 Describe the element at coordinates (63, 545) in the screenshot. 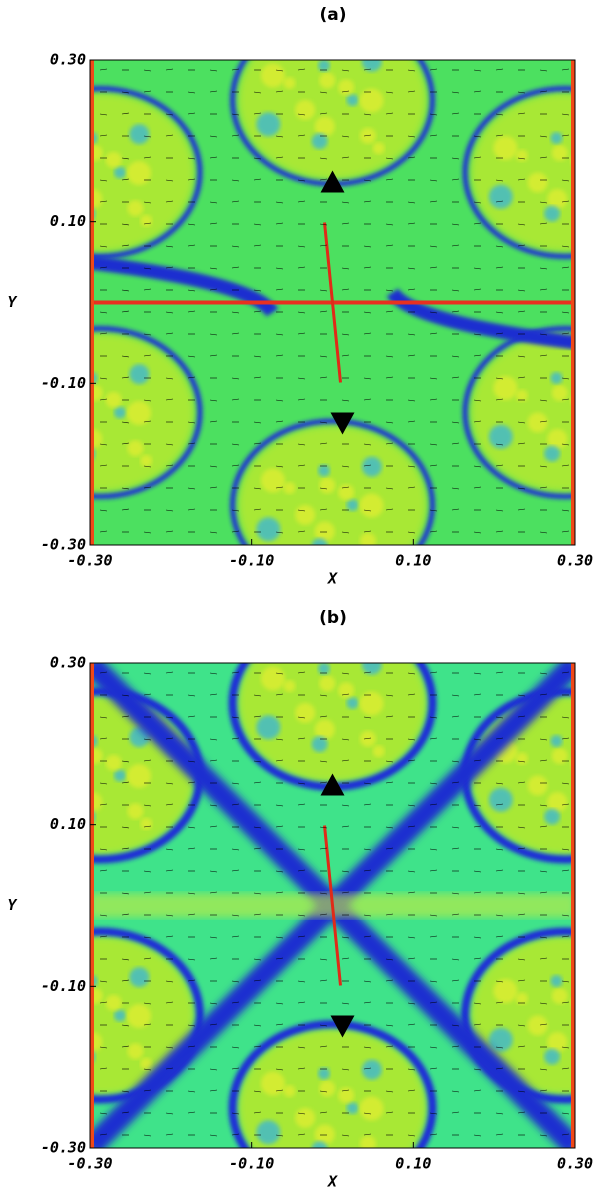

I see `y-tick-label: -0.30` at that location.